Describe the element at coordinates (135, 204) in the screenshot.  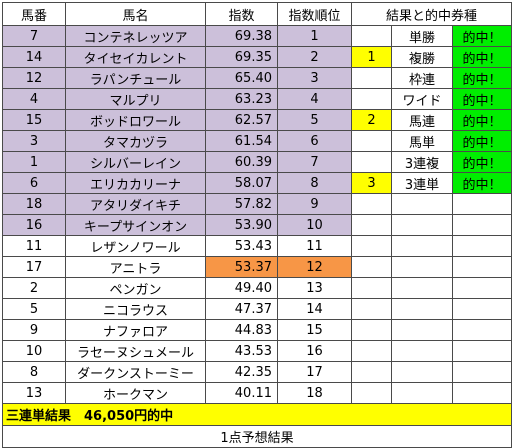
I see `horse-name: アタリダイキチ` at that location.